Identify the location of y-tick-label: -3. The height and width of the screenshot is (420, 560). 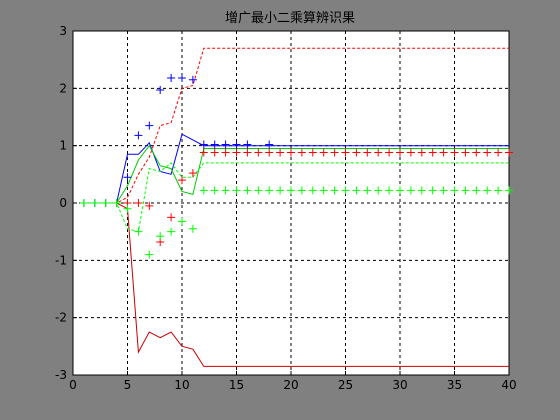
(61, 375).